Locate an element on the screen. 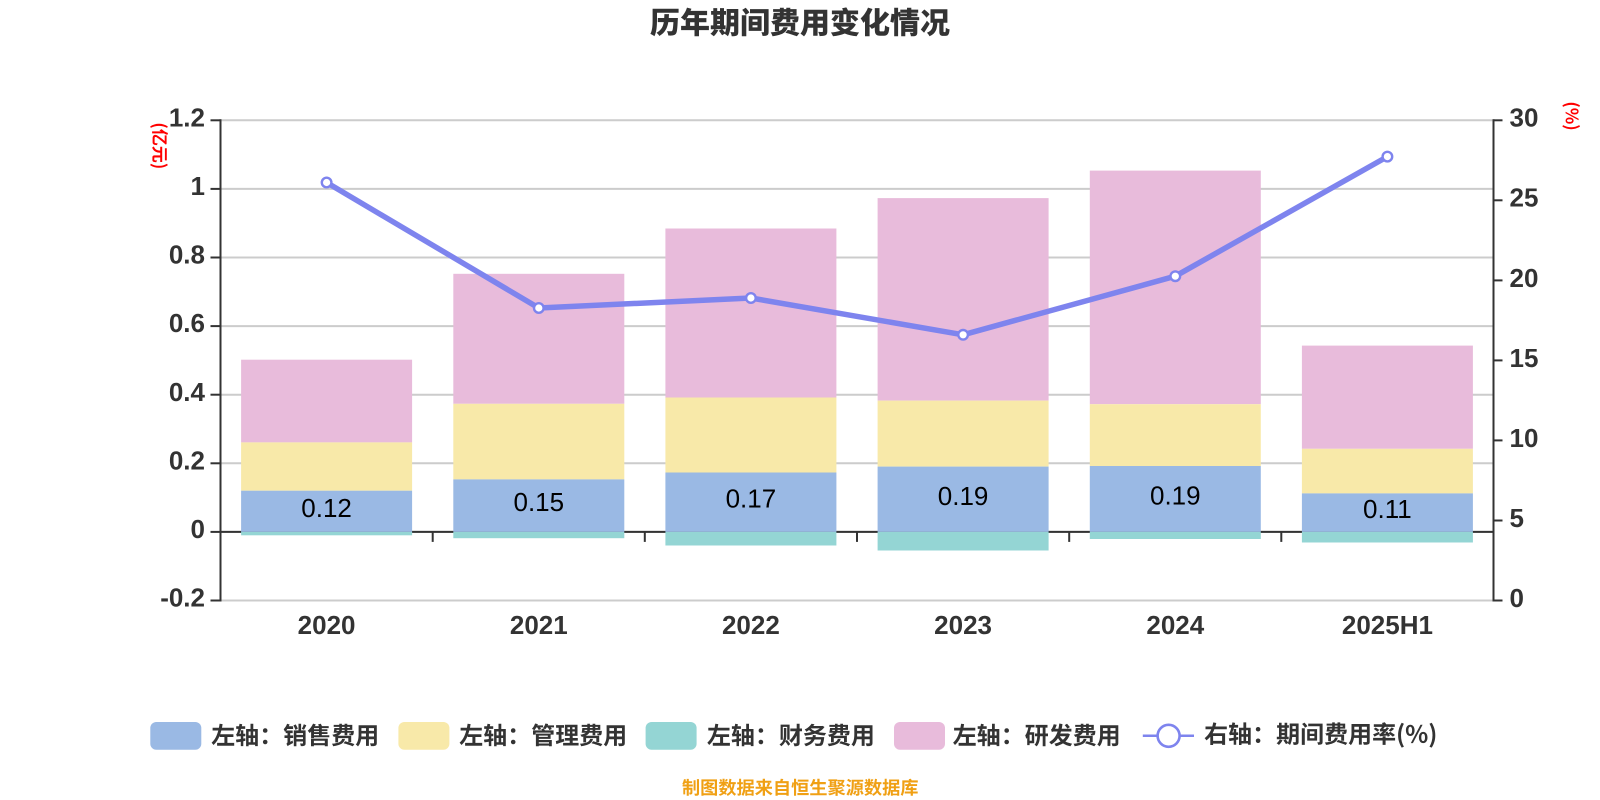  svg-text: 0.11 is located at coordinates (1387, 509).